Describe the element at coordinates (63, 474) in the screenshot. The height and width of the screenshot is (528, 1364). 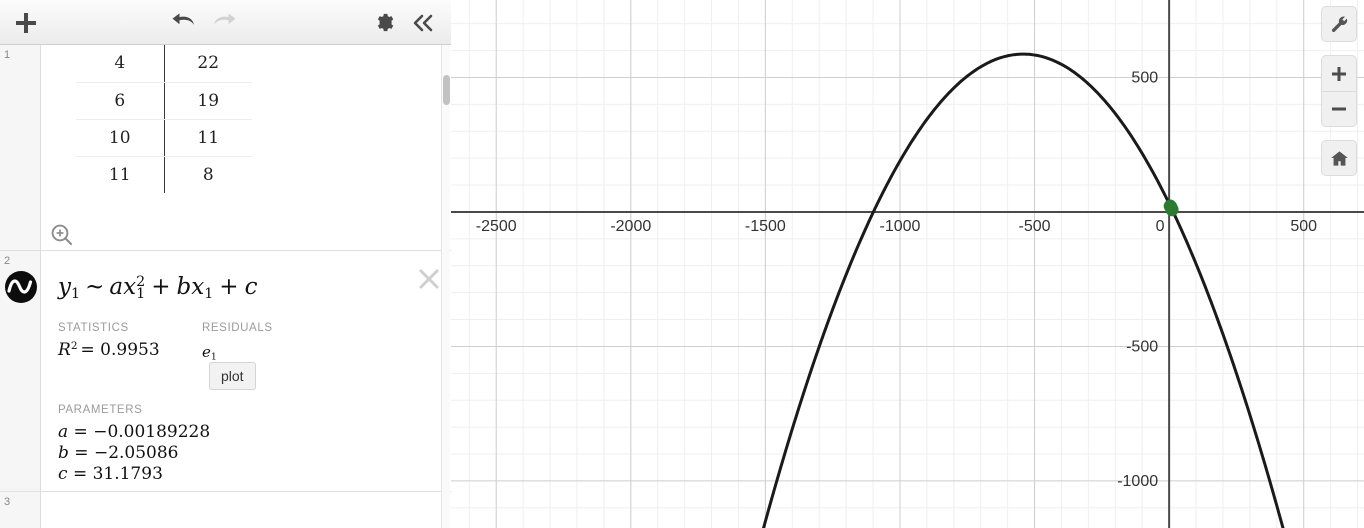
I see `parameter-c-name: c` at that location.